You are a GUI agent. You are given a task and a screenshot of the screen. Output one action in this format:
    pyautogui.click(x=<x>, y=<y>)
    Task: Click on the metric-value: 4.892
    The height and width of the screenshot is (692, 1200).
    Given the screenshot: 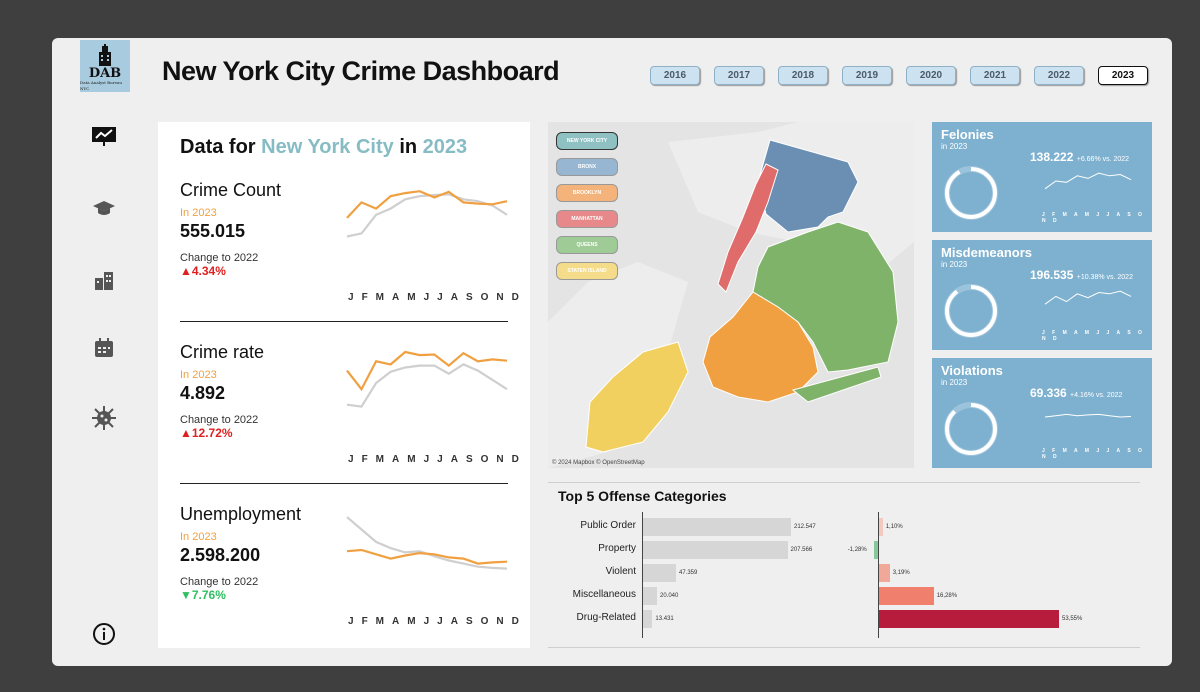 What is the action you would take?
    pyautogui.click(x=203, y=393)
    